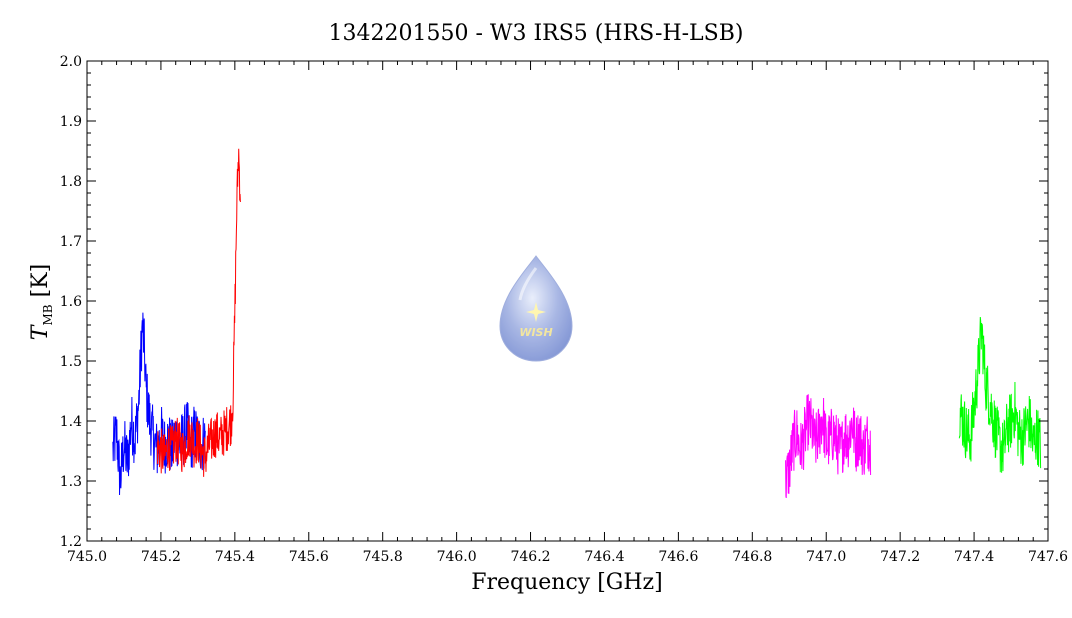  I want to click on x-tick-label: 746.2, so click(530, 557).